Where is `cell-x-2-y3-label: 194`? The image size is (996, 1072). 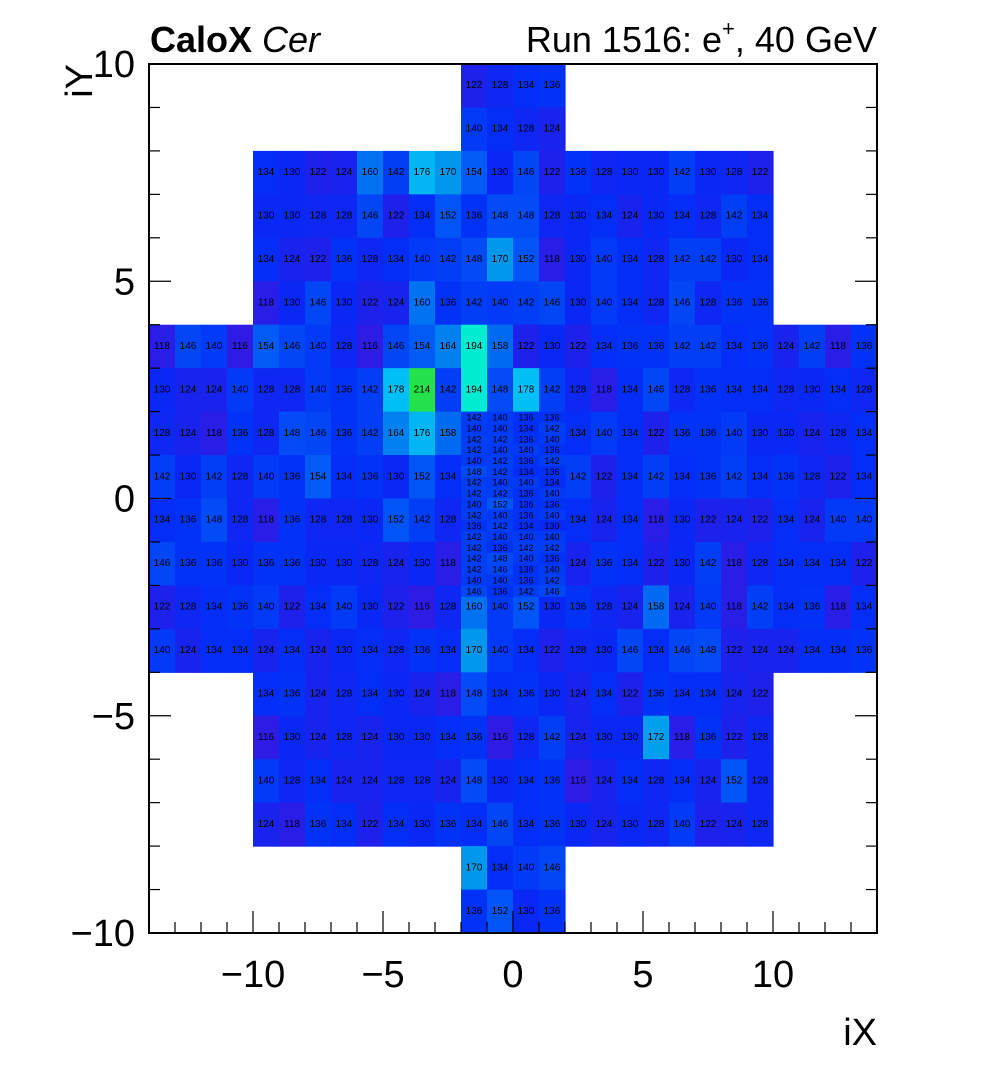 cell-x-2-y3-label: 194 is located at coordinates (474, 346).